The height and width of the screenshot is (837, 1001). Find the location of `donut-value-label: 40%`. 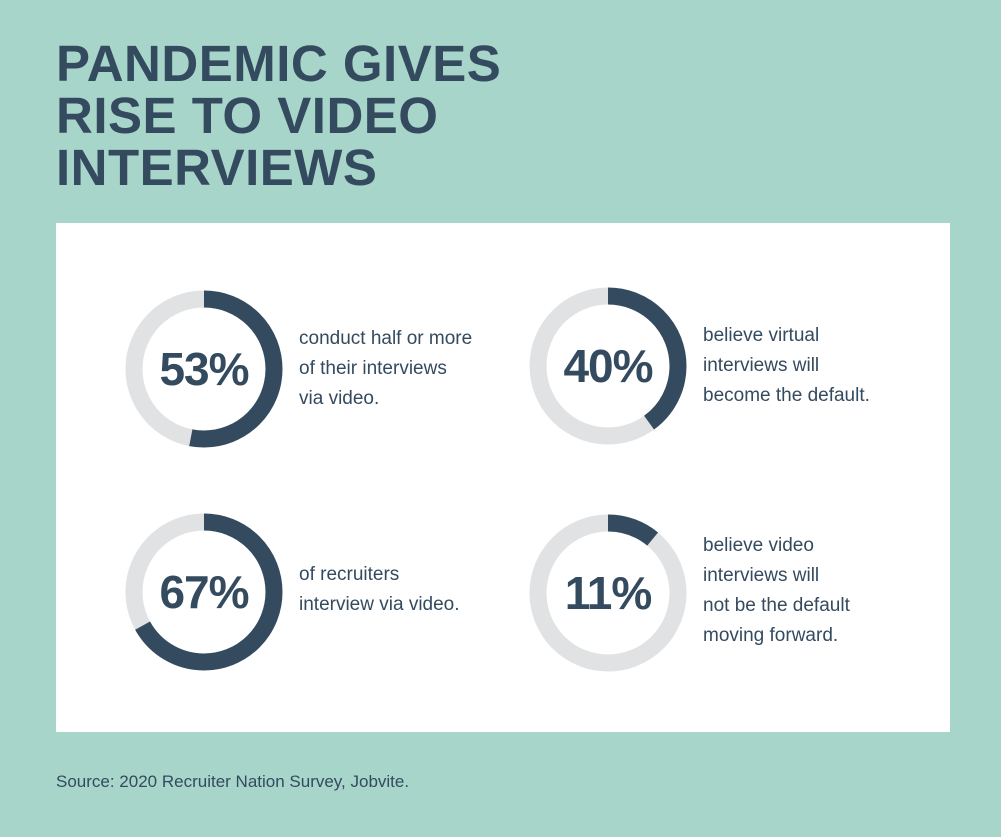

donut-value-label: 40% is located at coordinates (608, 366).